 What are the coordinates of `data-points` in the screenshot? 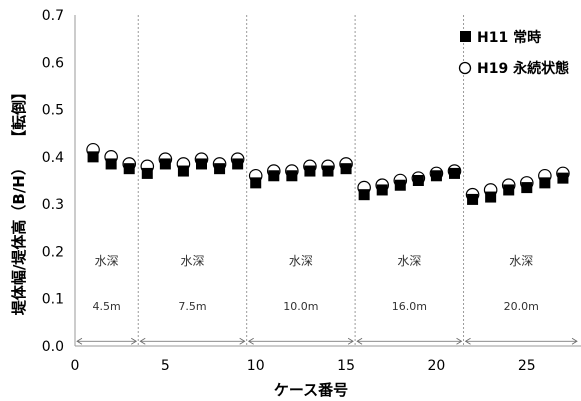 It's located at (328, 173).